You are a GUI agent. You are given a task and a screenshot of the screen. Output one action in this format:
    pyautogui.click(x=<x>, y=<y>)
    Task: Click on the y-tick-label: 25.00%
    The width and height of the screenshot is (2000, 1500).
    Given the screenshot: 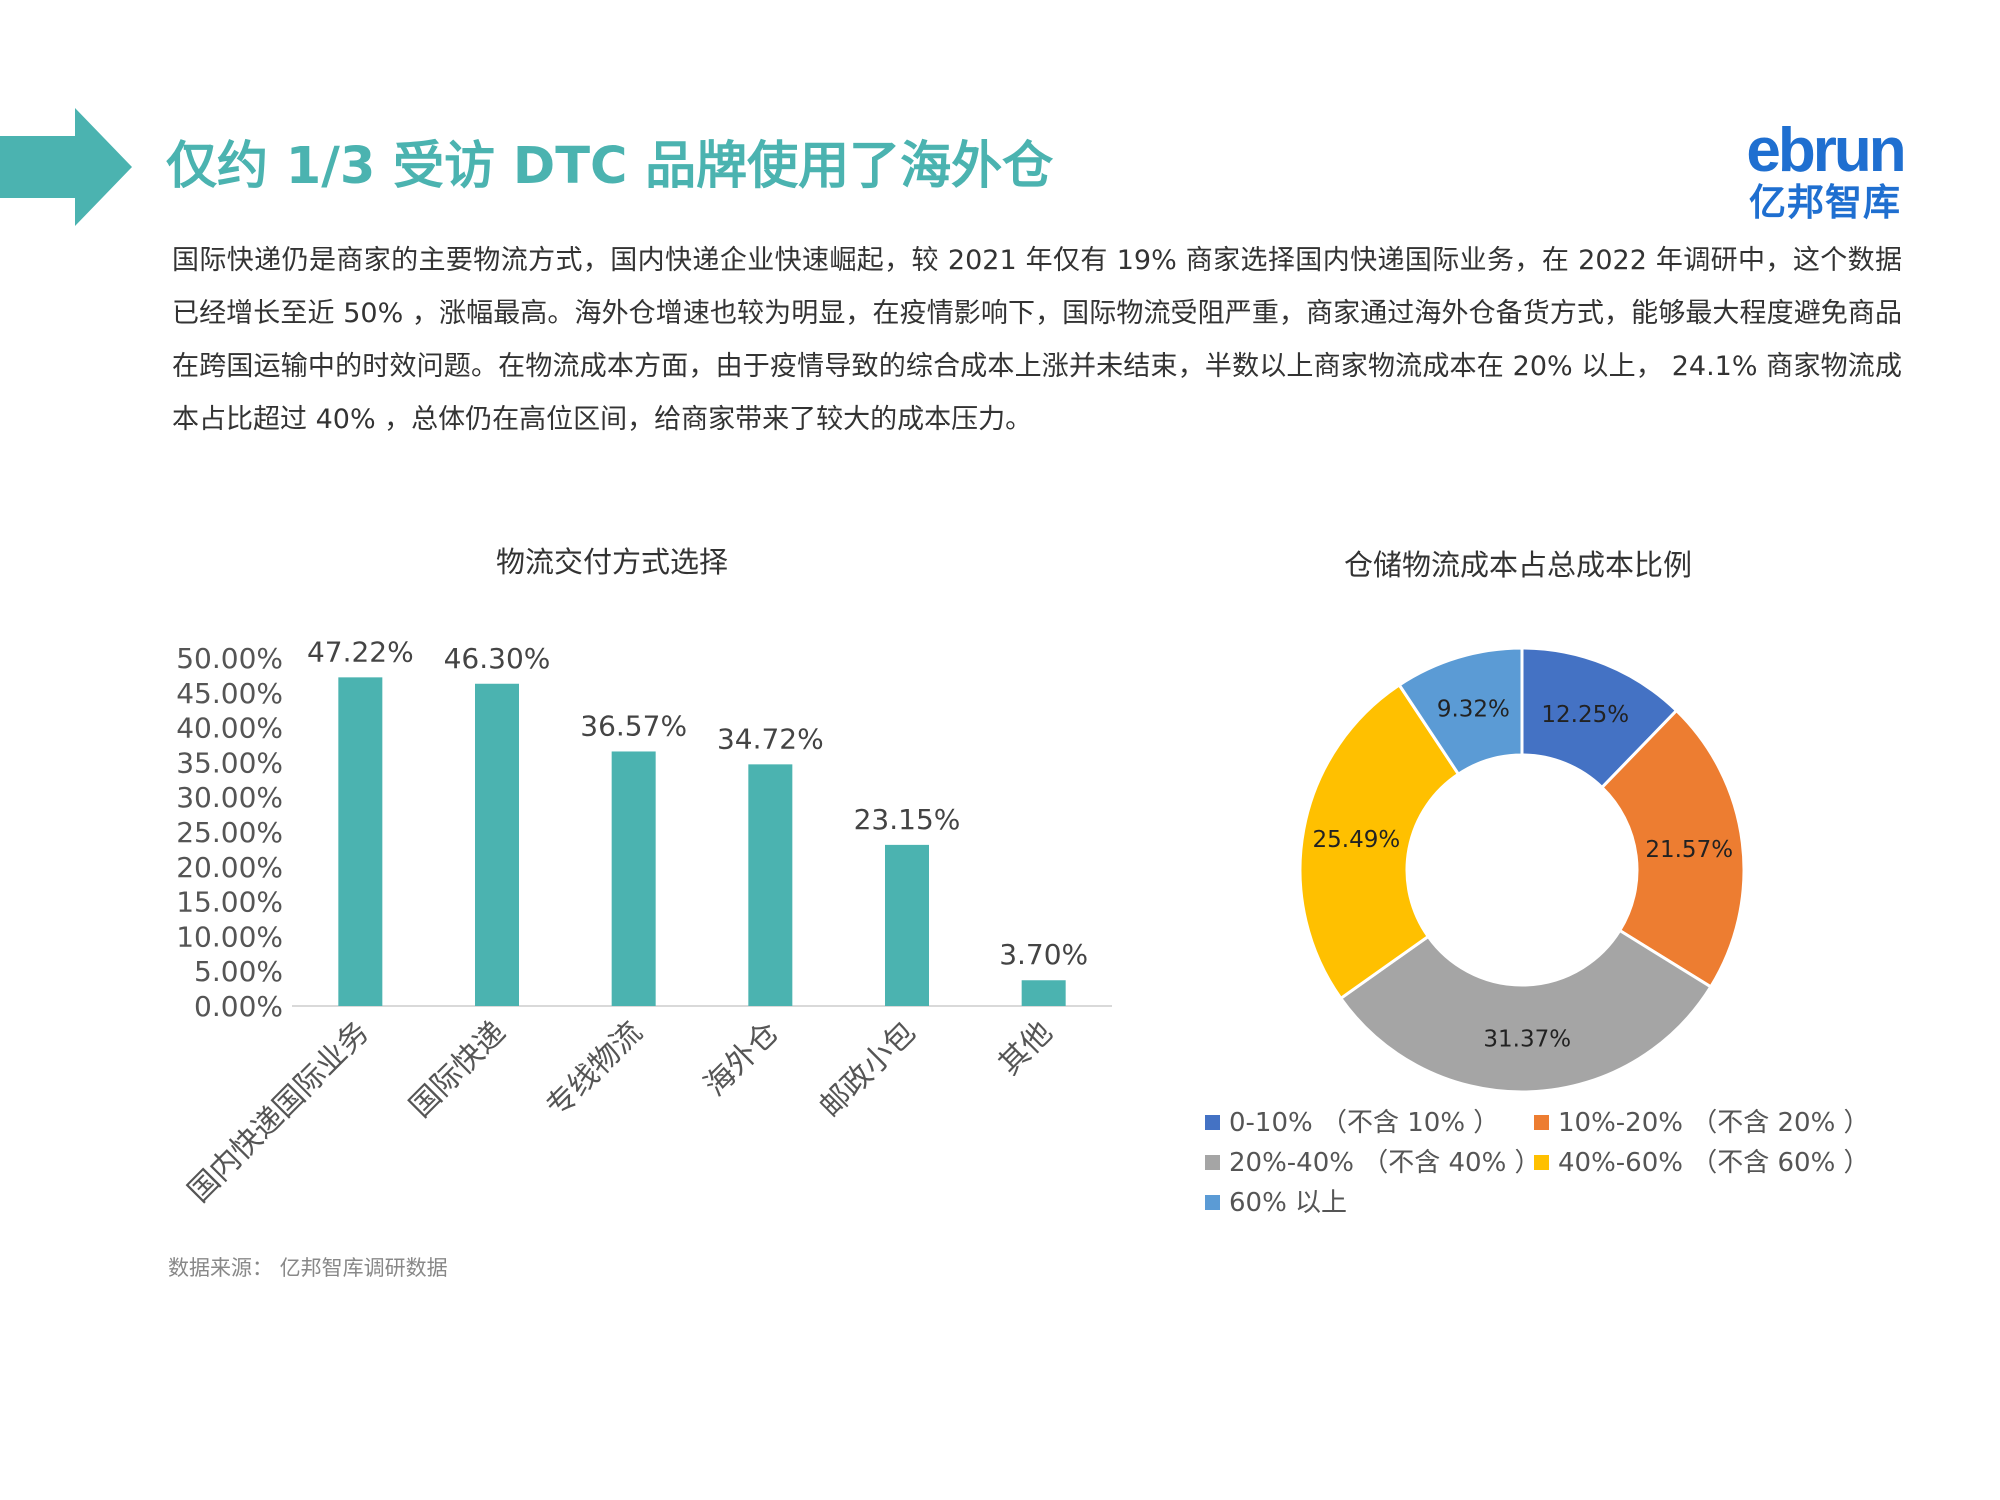 What is the action you would take?
    pyautogui.click(x=229, y=832)
    